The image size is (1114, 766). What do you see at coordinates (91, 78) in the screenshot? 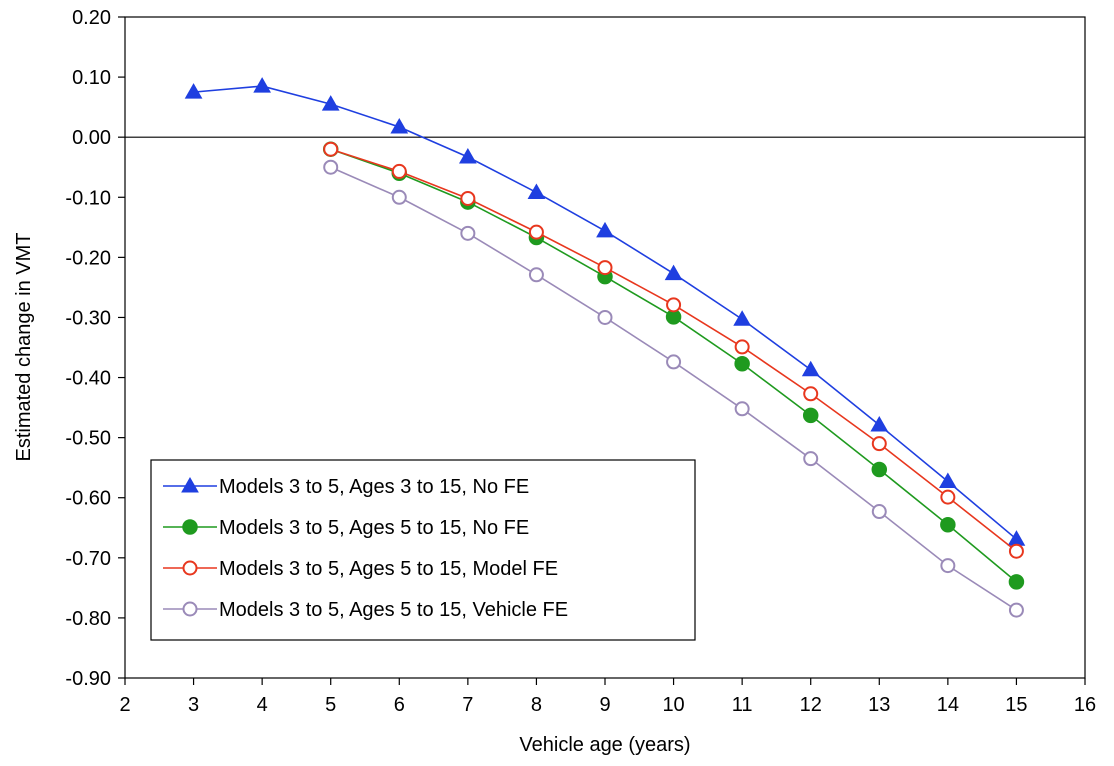
I see `y-tick-label: 0.10` at bounding box center [91, 78].